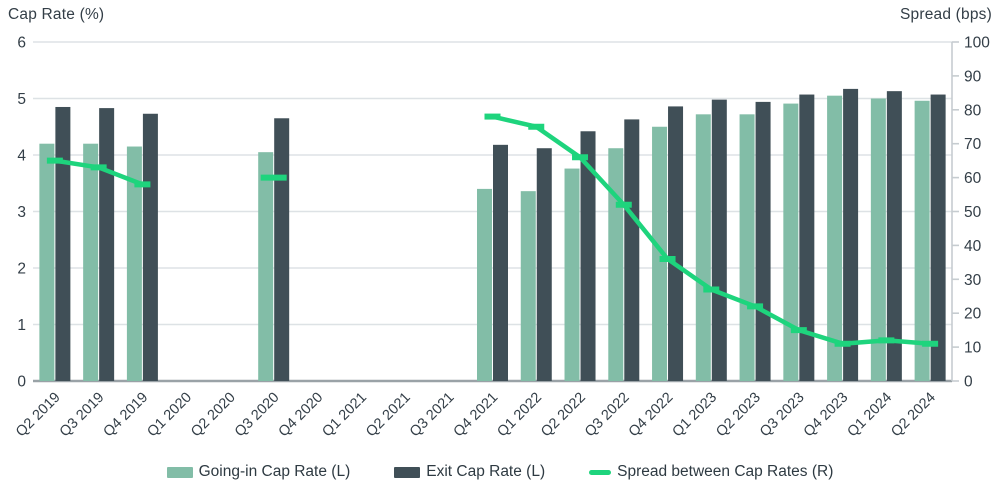 The height and width of the screenshot is (501, 1000). I want to click on right-axis-tick-label: 80, so click(973, 110).